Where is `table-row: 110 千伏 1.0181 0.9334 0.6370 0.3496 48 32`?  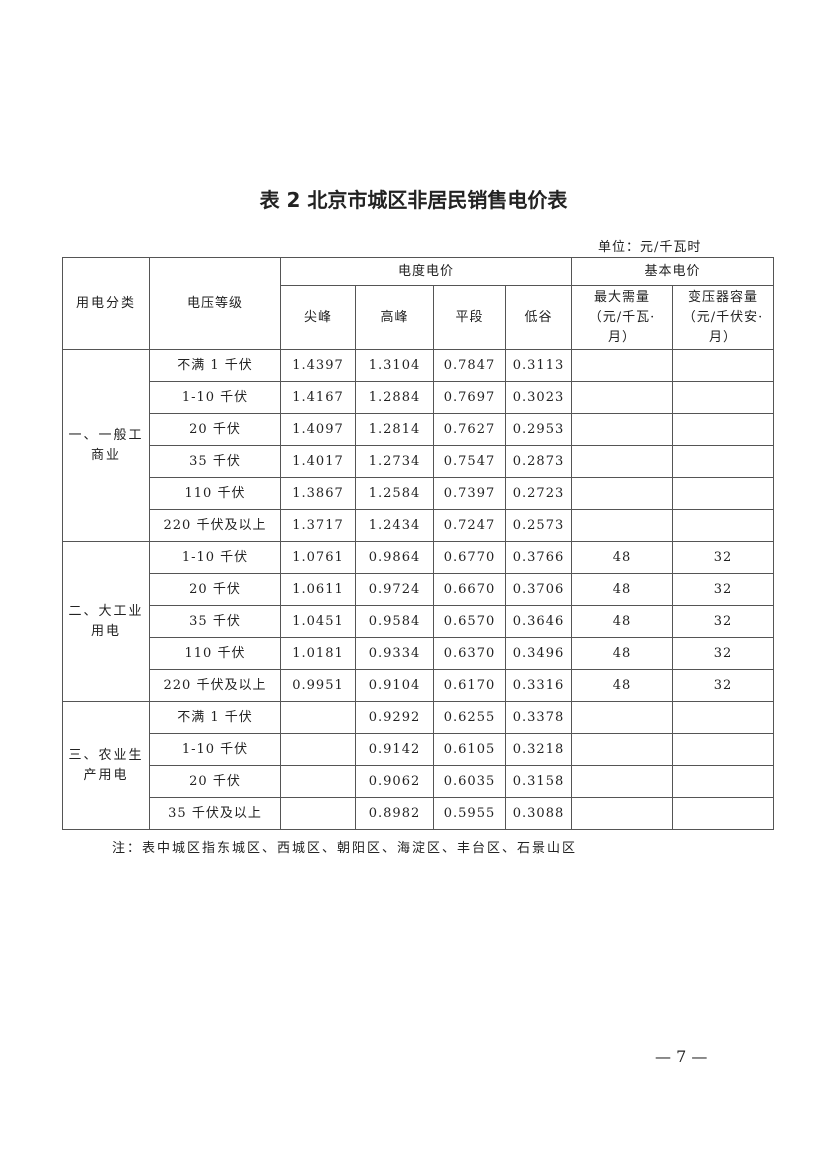
table-row: 110 千伏 1.0181 0.9334 0.6370 0.3496 48 32 is located at coordinates (419, 653).